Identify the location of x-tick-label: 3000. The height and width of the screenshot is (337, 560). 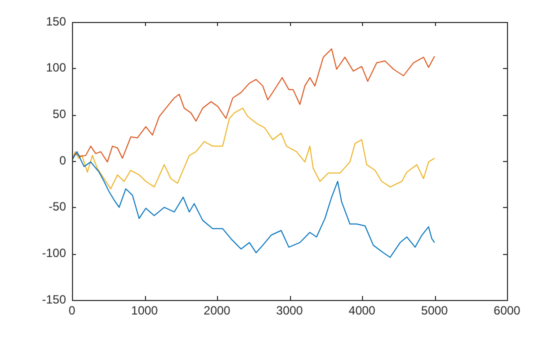
(290, 311).